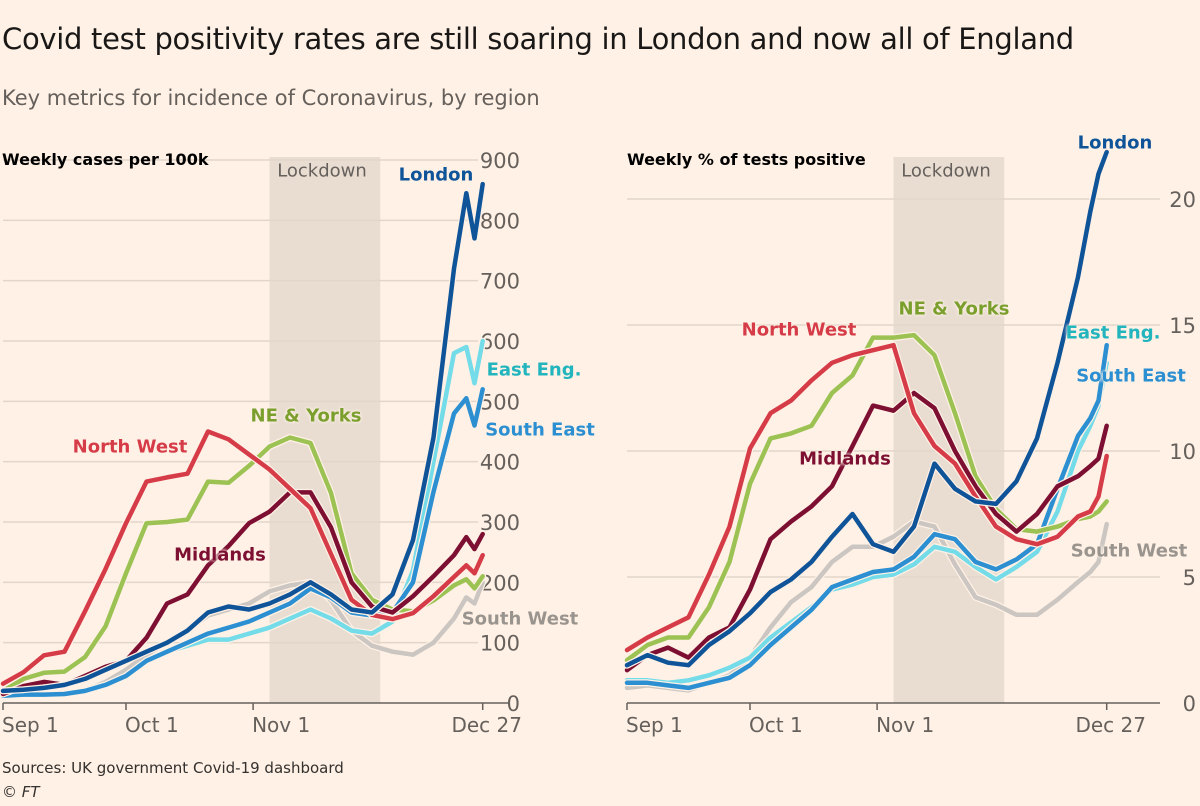 This screenshot has width=1200, height=806. What do you see at coordinates (776, 725) in the screenshot?
I see `right-x-tick-label: Oct 1` at bounding box center [776, 725].